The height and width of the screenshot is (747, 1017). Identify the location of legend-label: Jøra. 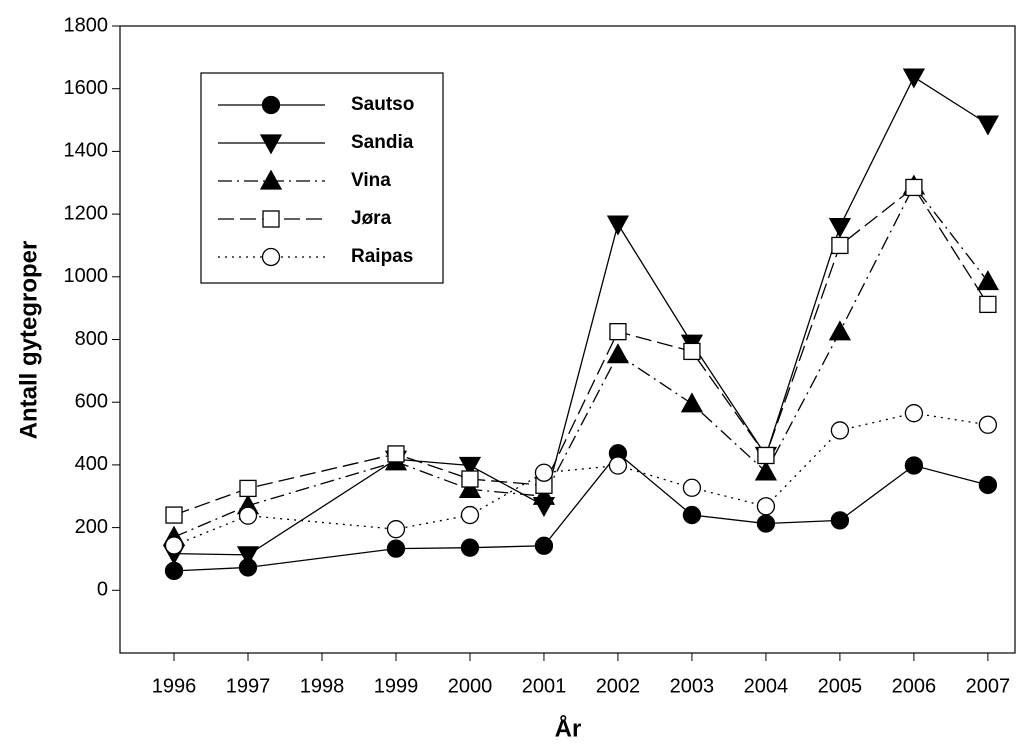
(371, 218).